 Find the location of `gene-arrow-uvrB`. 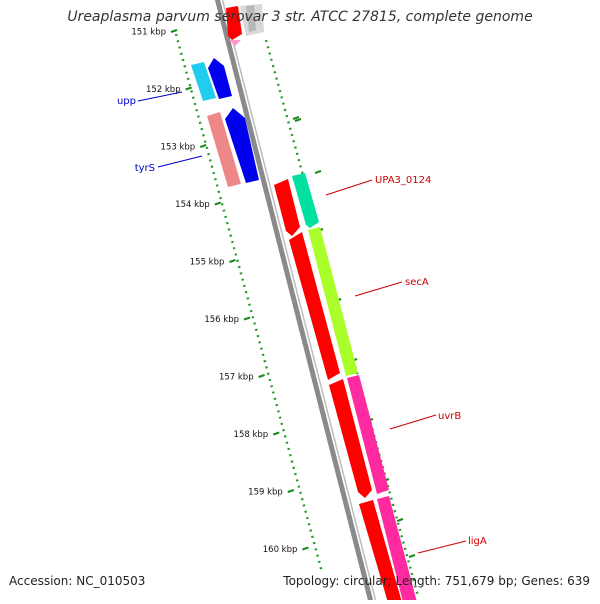

gene-arrow-uvrB is located at coordinates (368, 434).